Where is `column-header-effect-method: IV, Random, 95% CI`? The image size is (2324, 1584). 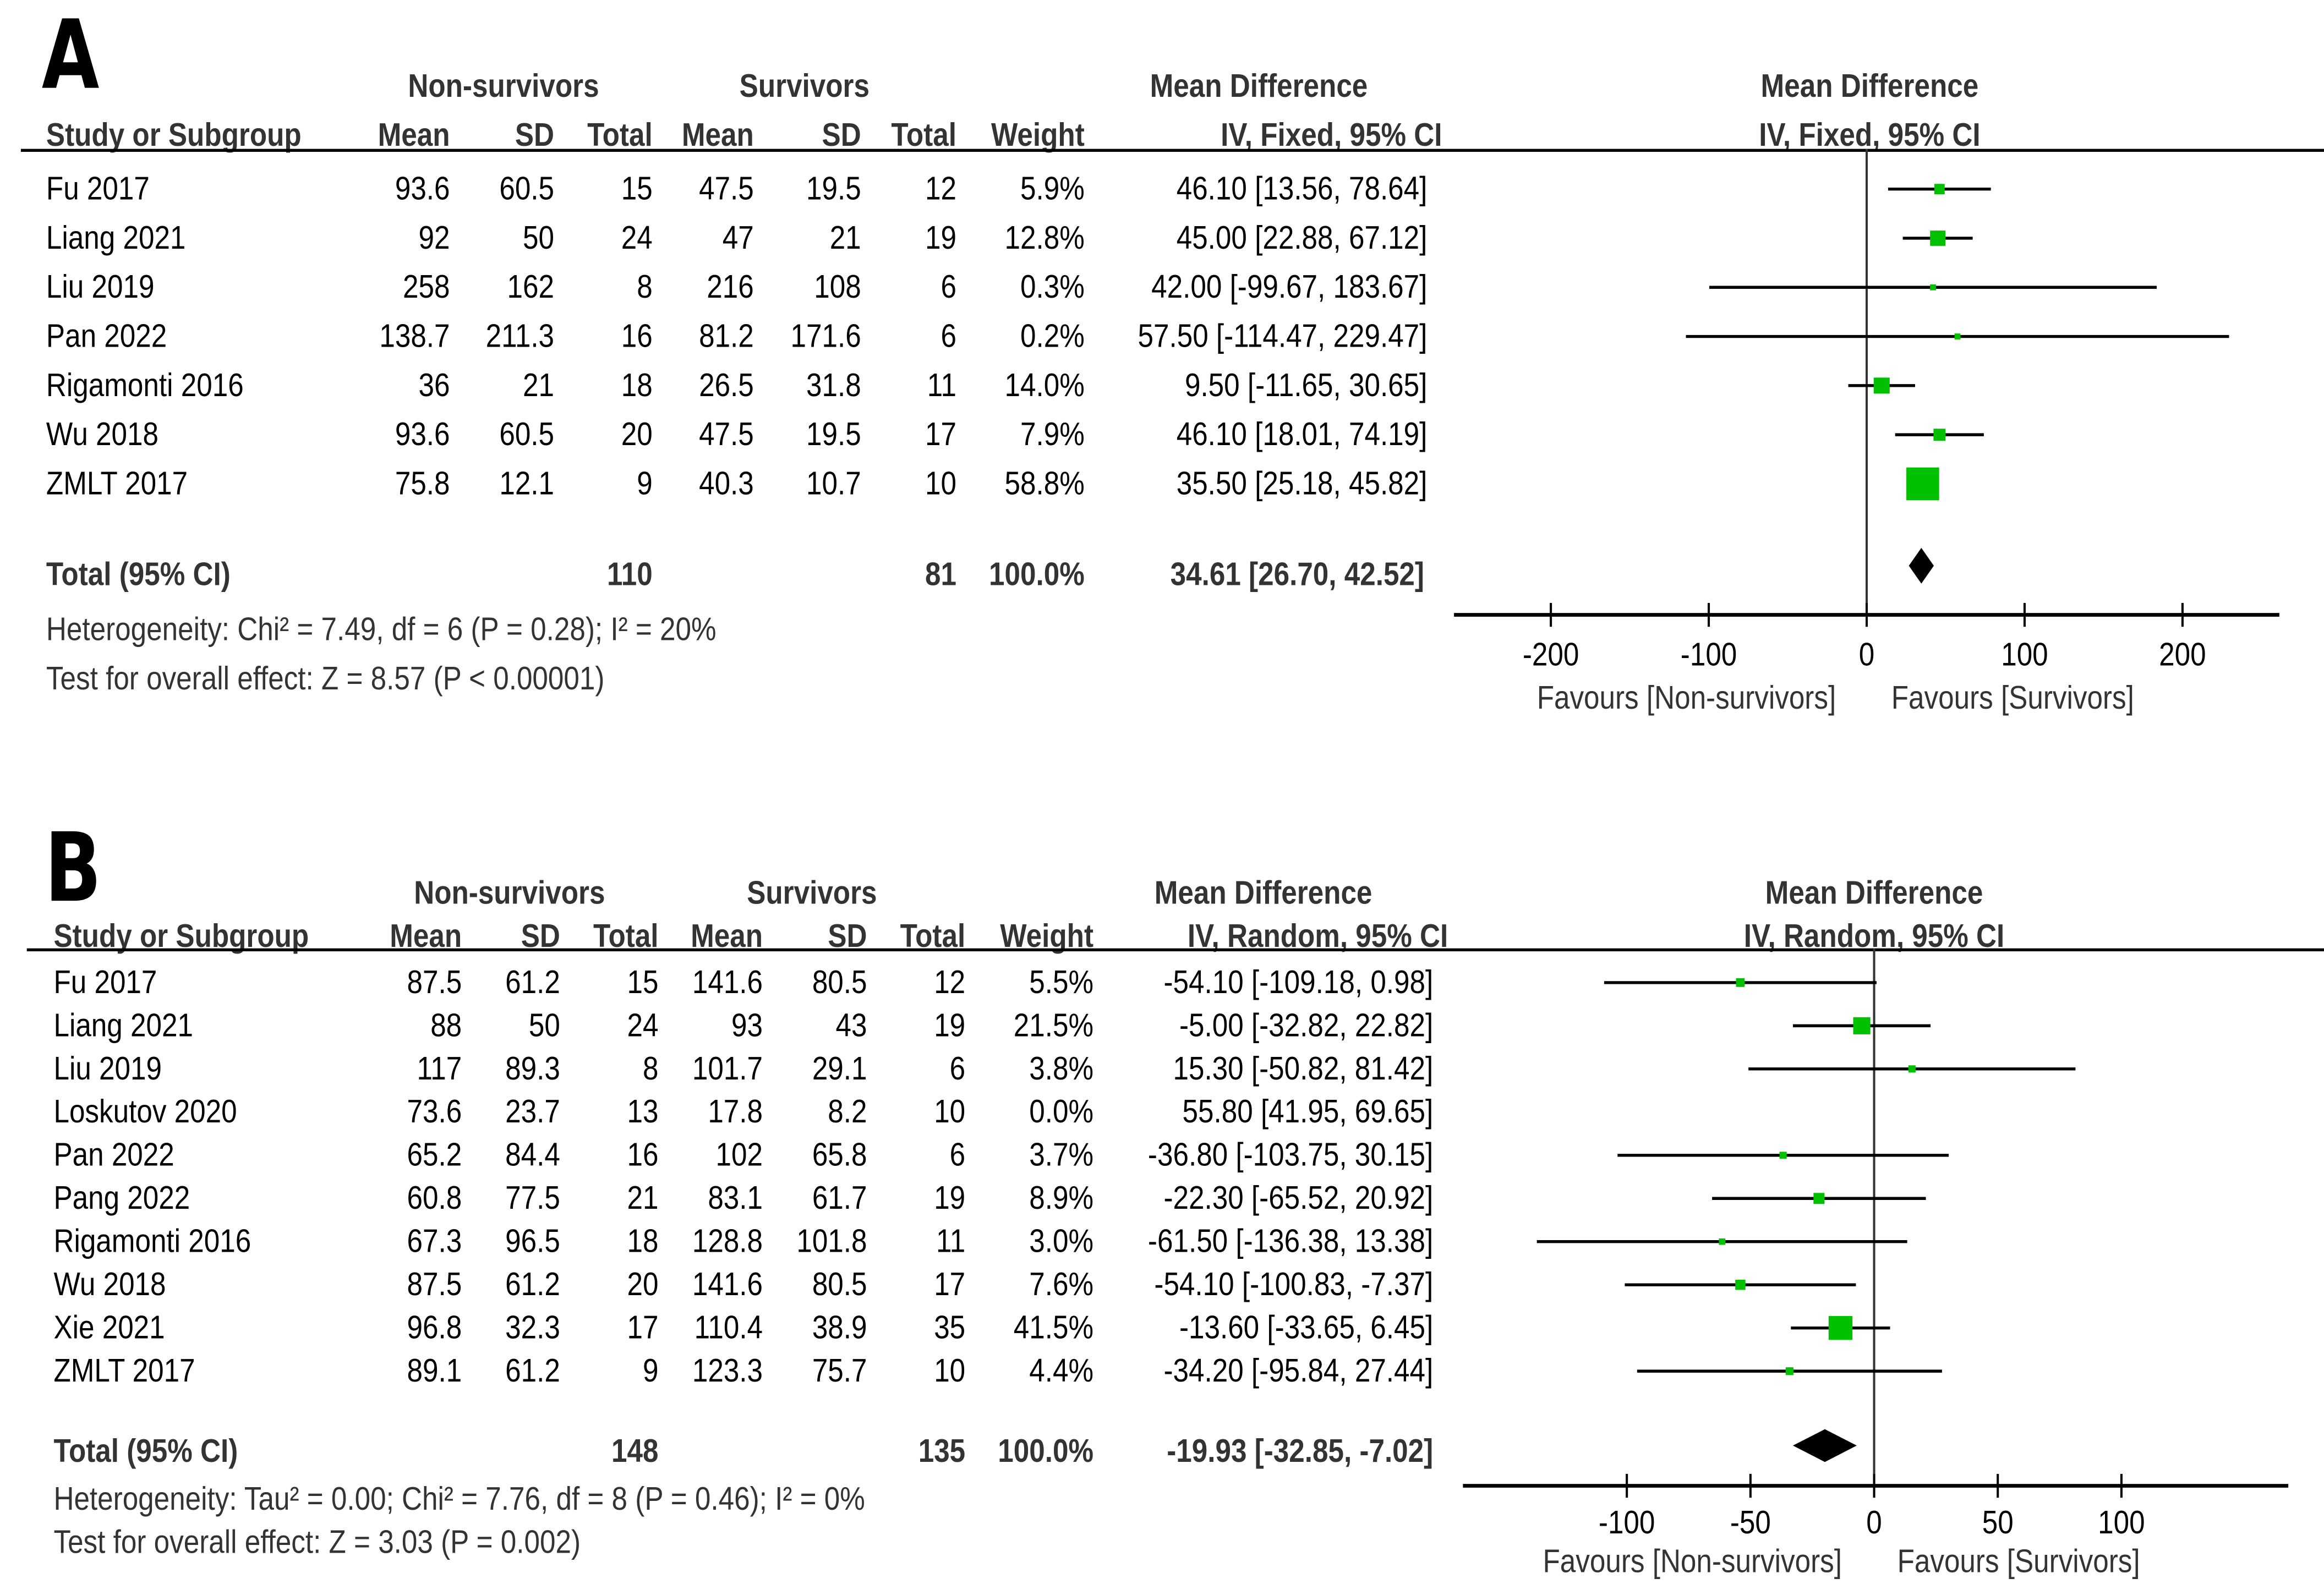 column-header-effect-method: IV, Random, 95% CI is located at coordinates (1317, 936).